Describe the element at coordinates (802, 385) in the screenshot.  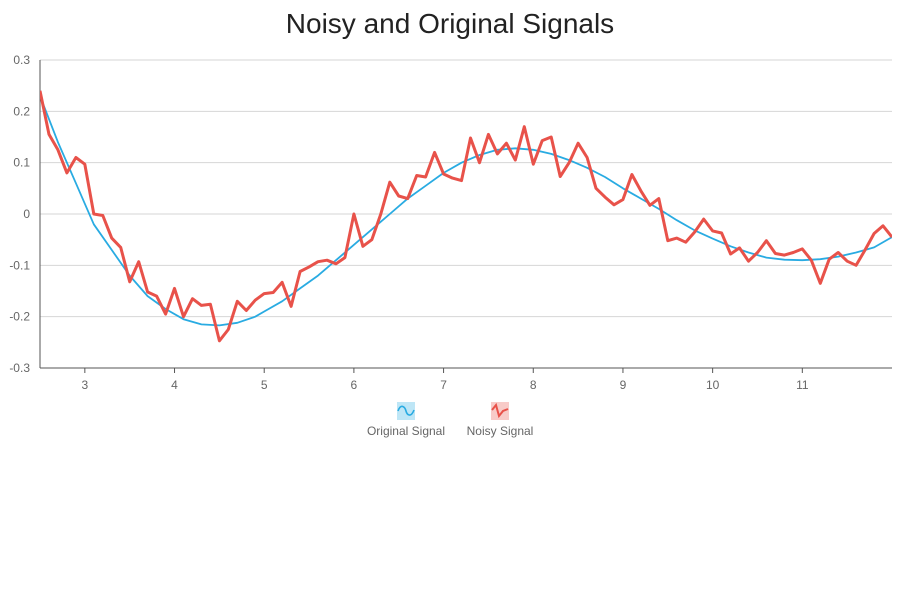
I see `x-tick-label: 11` at that location.